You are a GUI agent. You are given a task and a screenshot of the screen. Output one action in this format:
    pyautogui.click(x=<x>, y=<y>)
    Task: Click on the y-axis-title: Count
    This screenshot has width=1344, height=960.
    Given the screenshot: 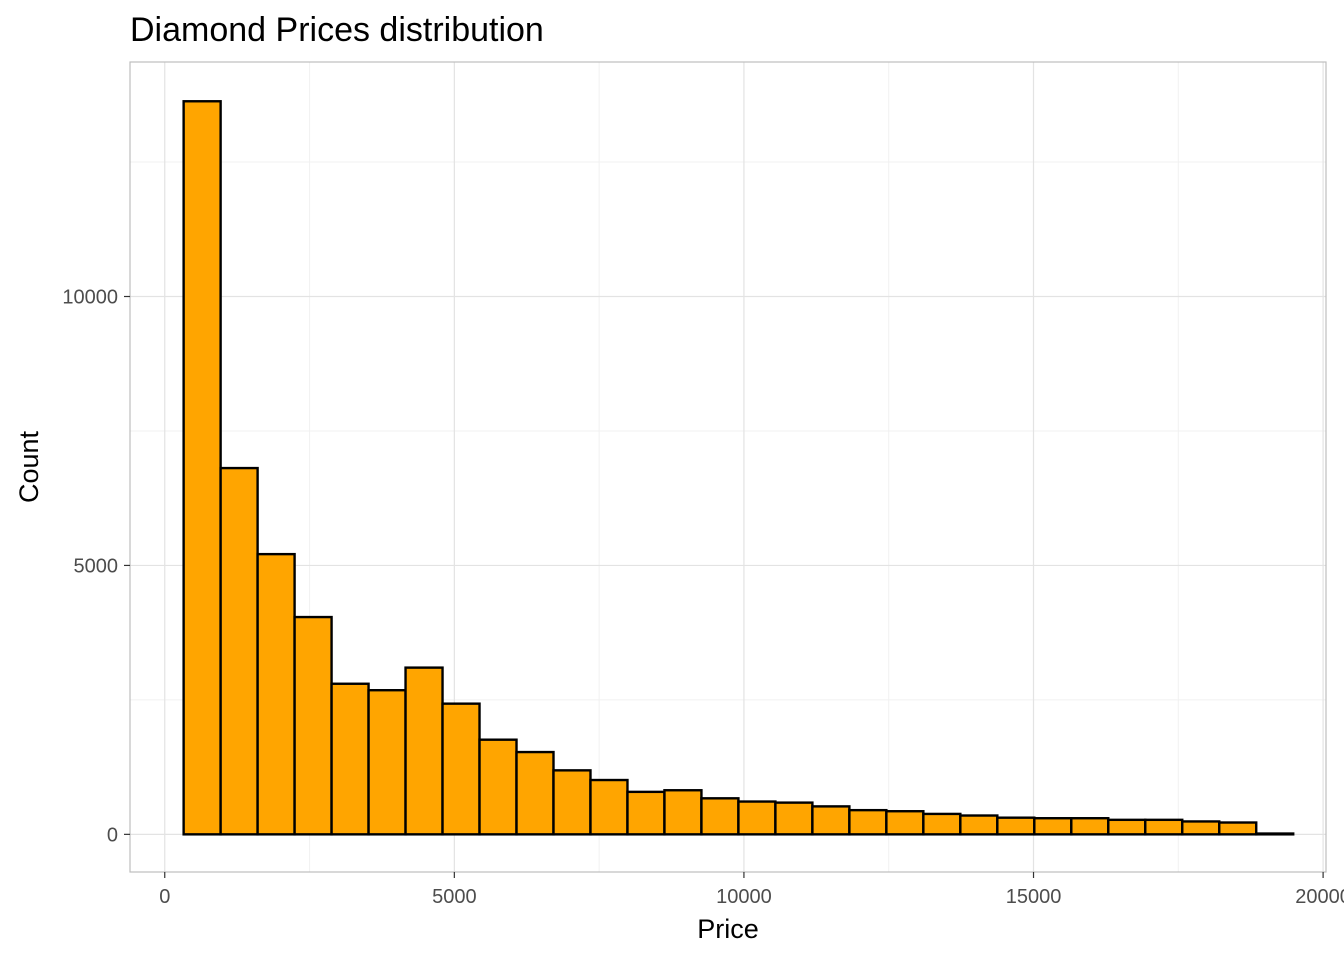 What is the action you would take?
    pyautogui.click(x=29, y=466)
    